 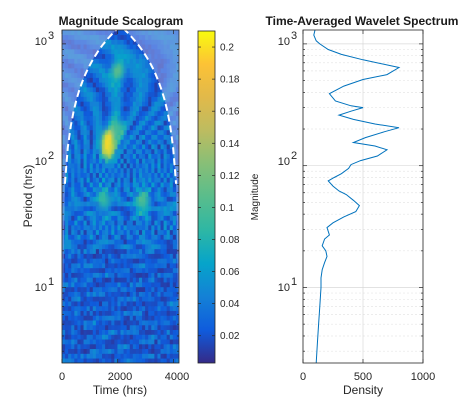 What do you see at coordinates (227, 48) in the screenshot?
I see `colorbar-tick-label: 0.2` at bounding box center [227, 48].